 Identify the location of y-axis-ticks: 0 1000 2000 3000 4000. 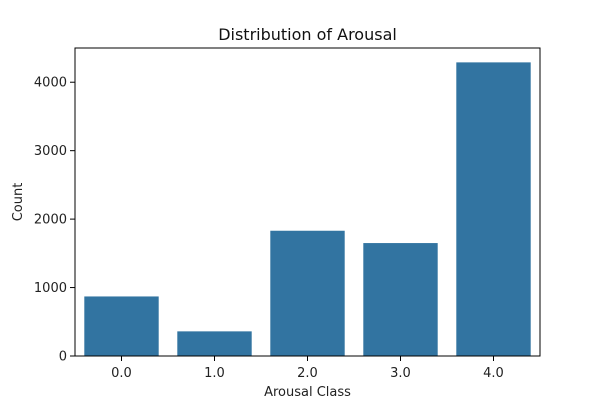
(54, 220).